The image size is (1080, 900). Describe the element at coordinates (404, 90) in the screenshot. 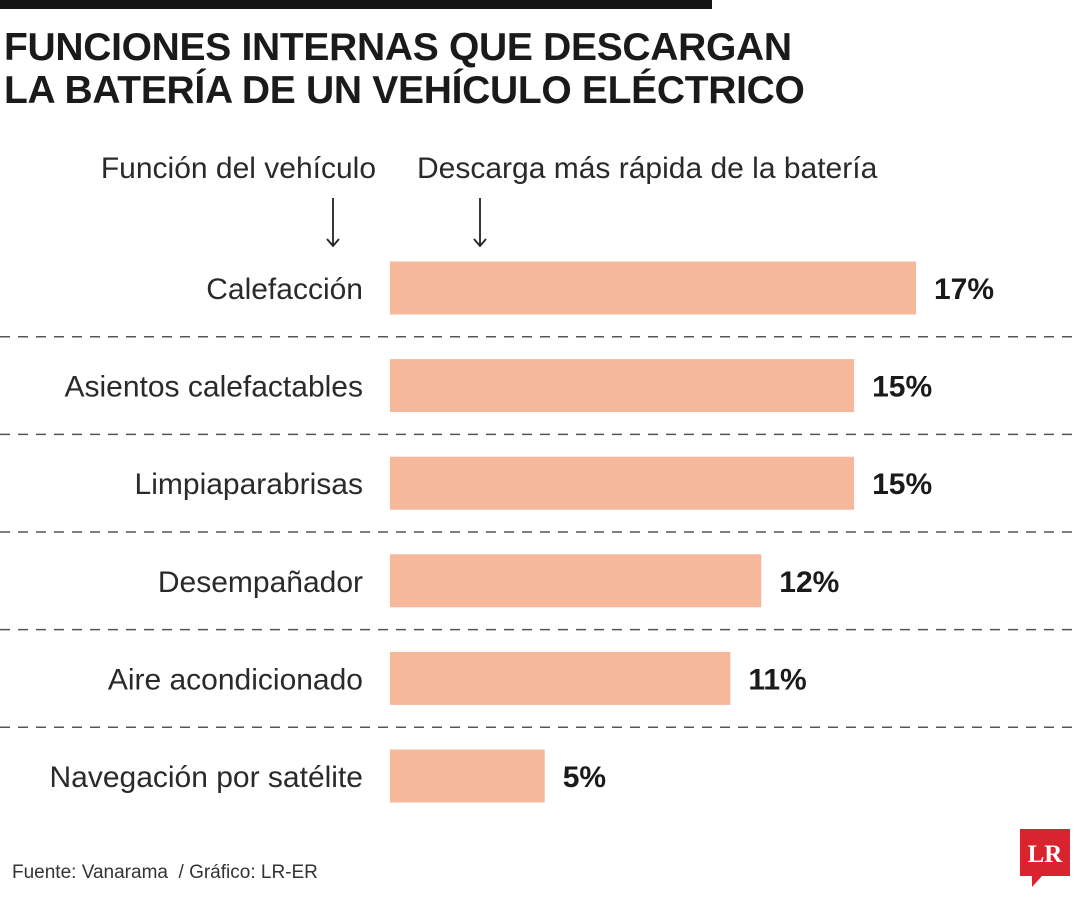

I see `chart-title-line-2: LA BATERÍA DE UN VEHÍCULO ELÉCTRICO` at that location.